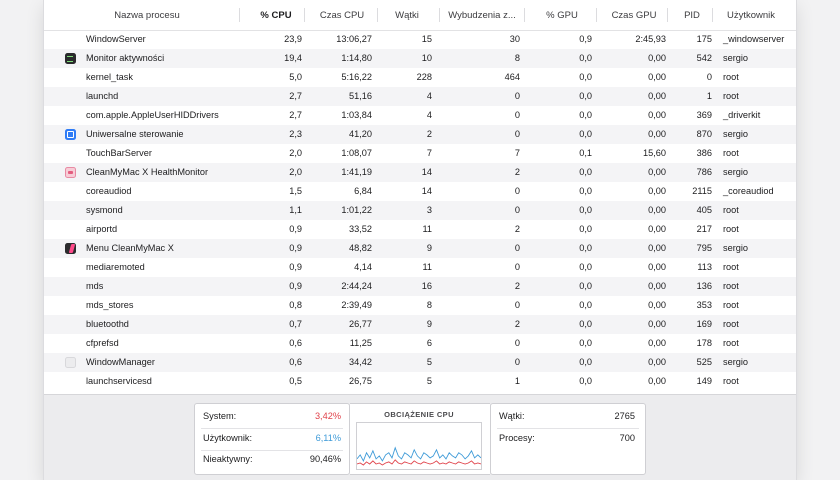  Describe the element at coordinates (704, 172) in the screenshot. I see `cell-pid: 786` at that location.